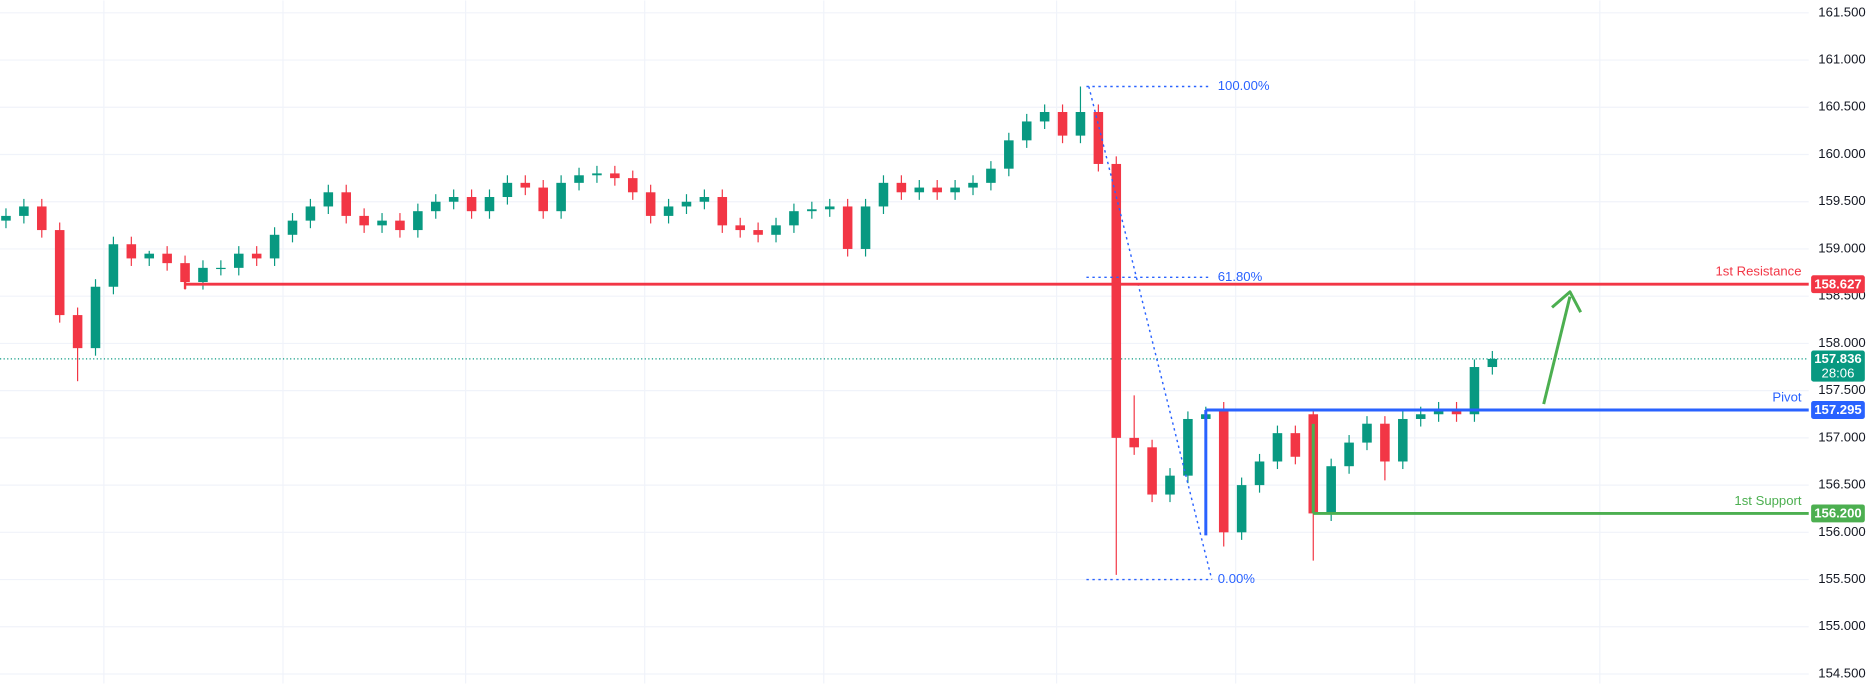  What do you see at coordinates (1841, 342) in the screenshot?
I see `y-tick-label: 158.000` at bounding box center [1841, 342].